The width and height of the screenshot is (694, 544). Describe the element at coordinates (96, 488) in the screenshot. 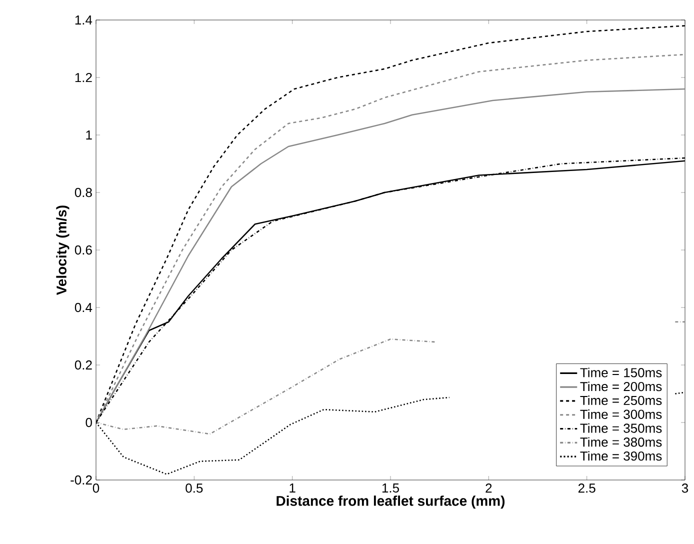

I see `x-tick-label: 0` at that location.